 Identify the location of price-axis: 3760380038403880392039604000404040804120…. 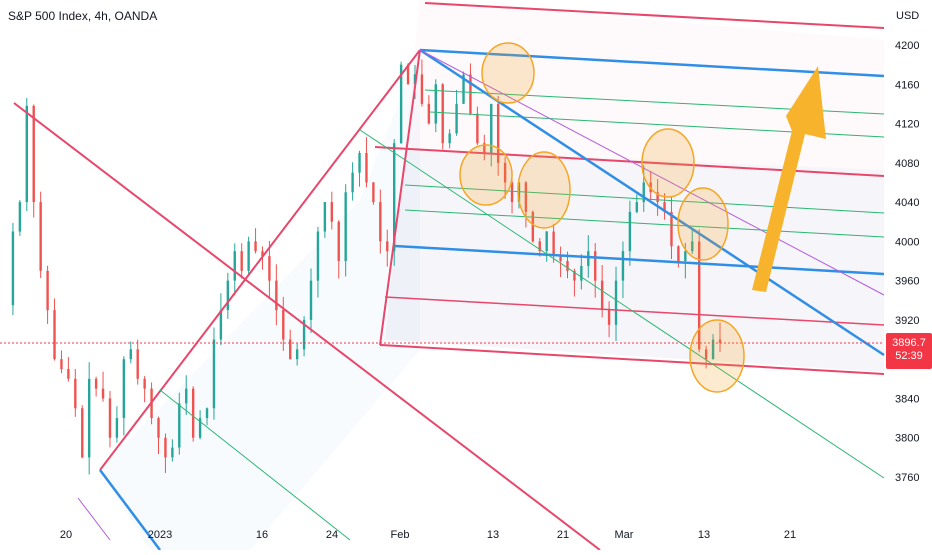
(907, 262).